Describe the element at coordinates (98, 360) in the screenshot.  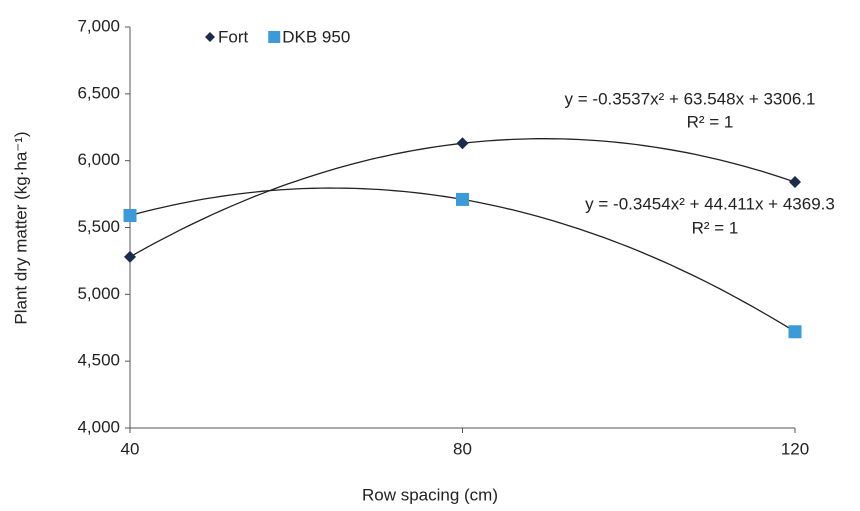
I see `y-tick-label: 4,500` at that location.